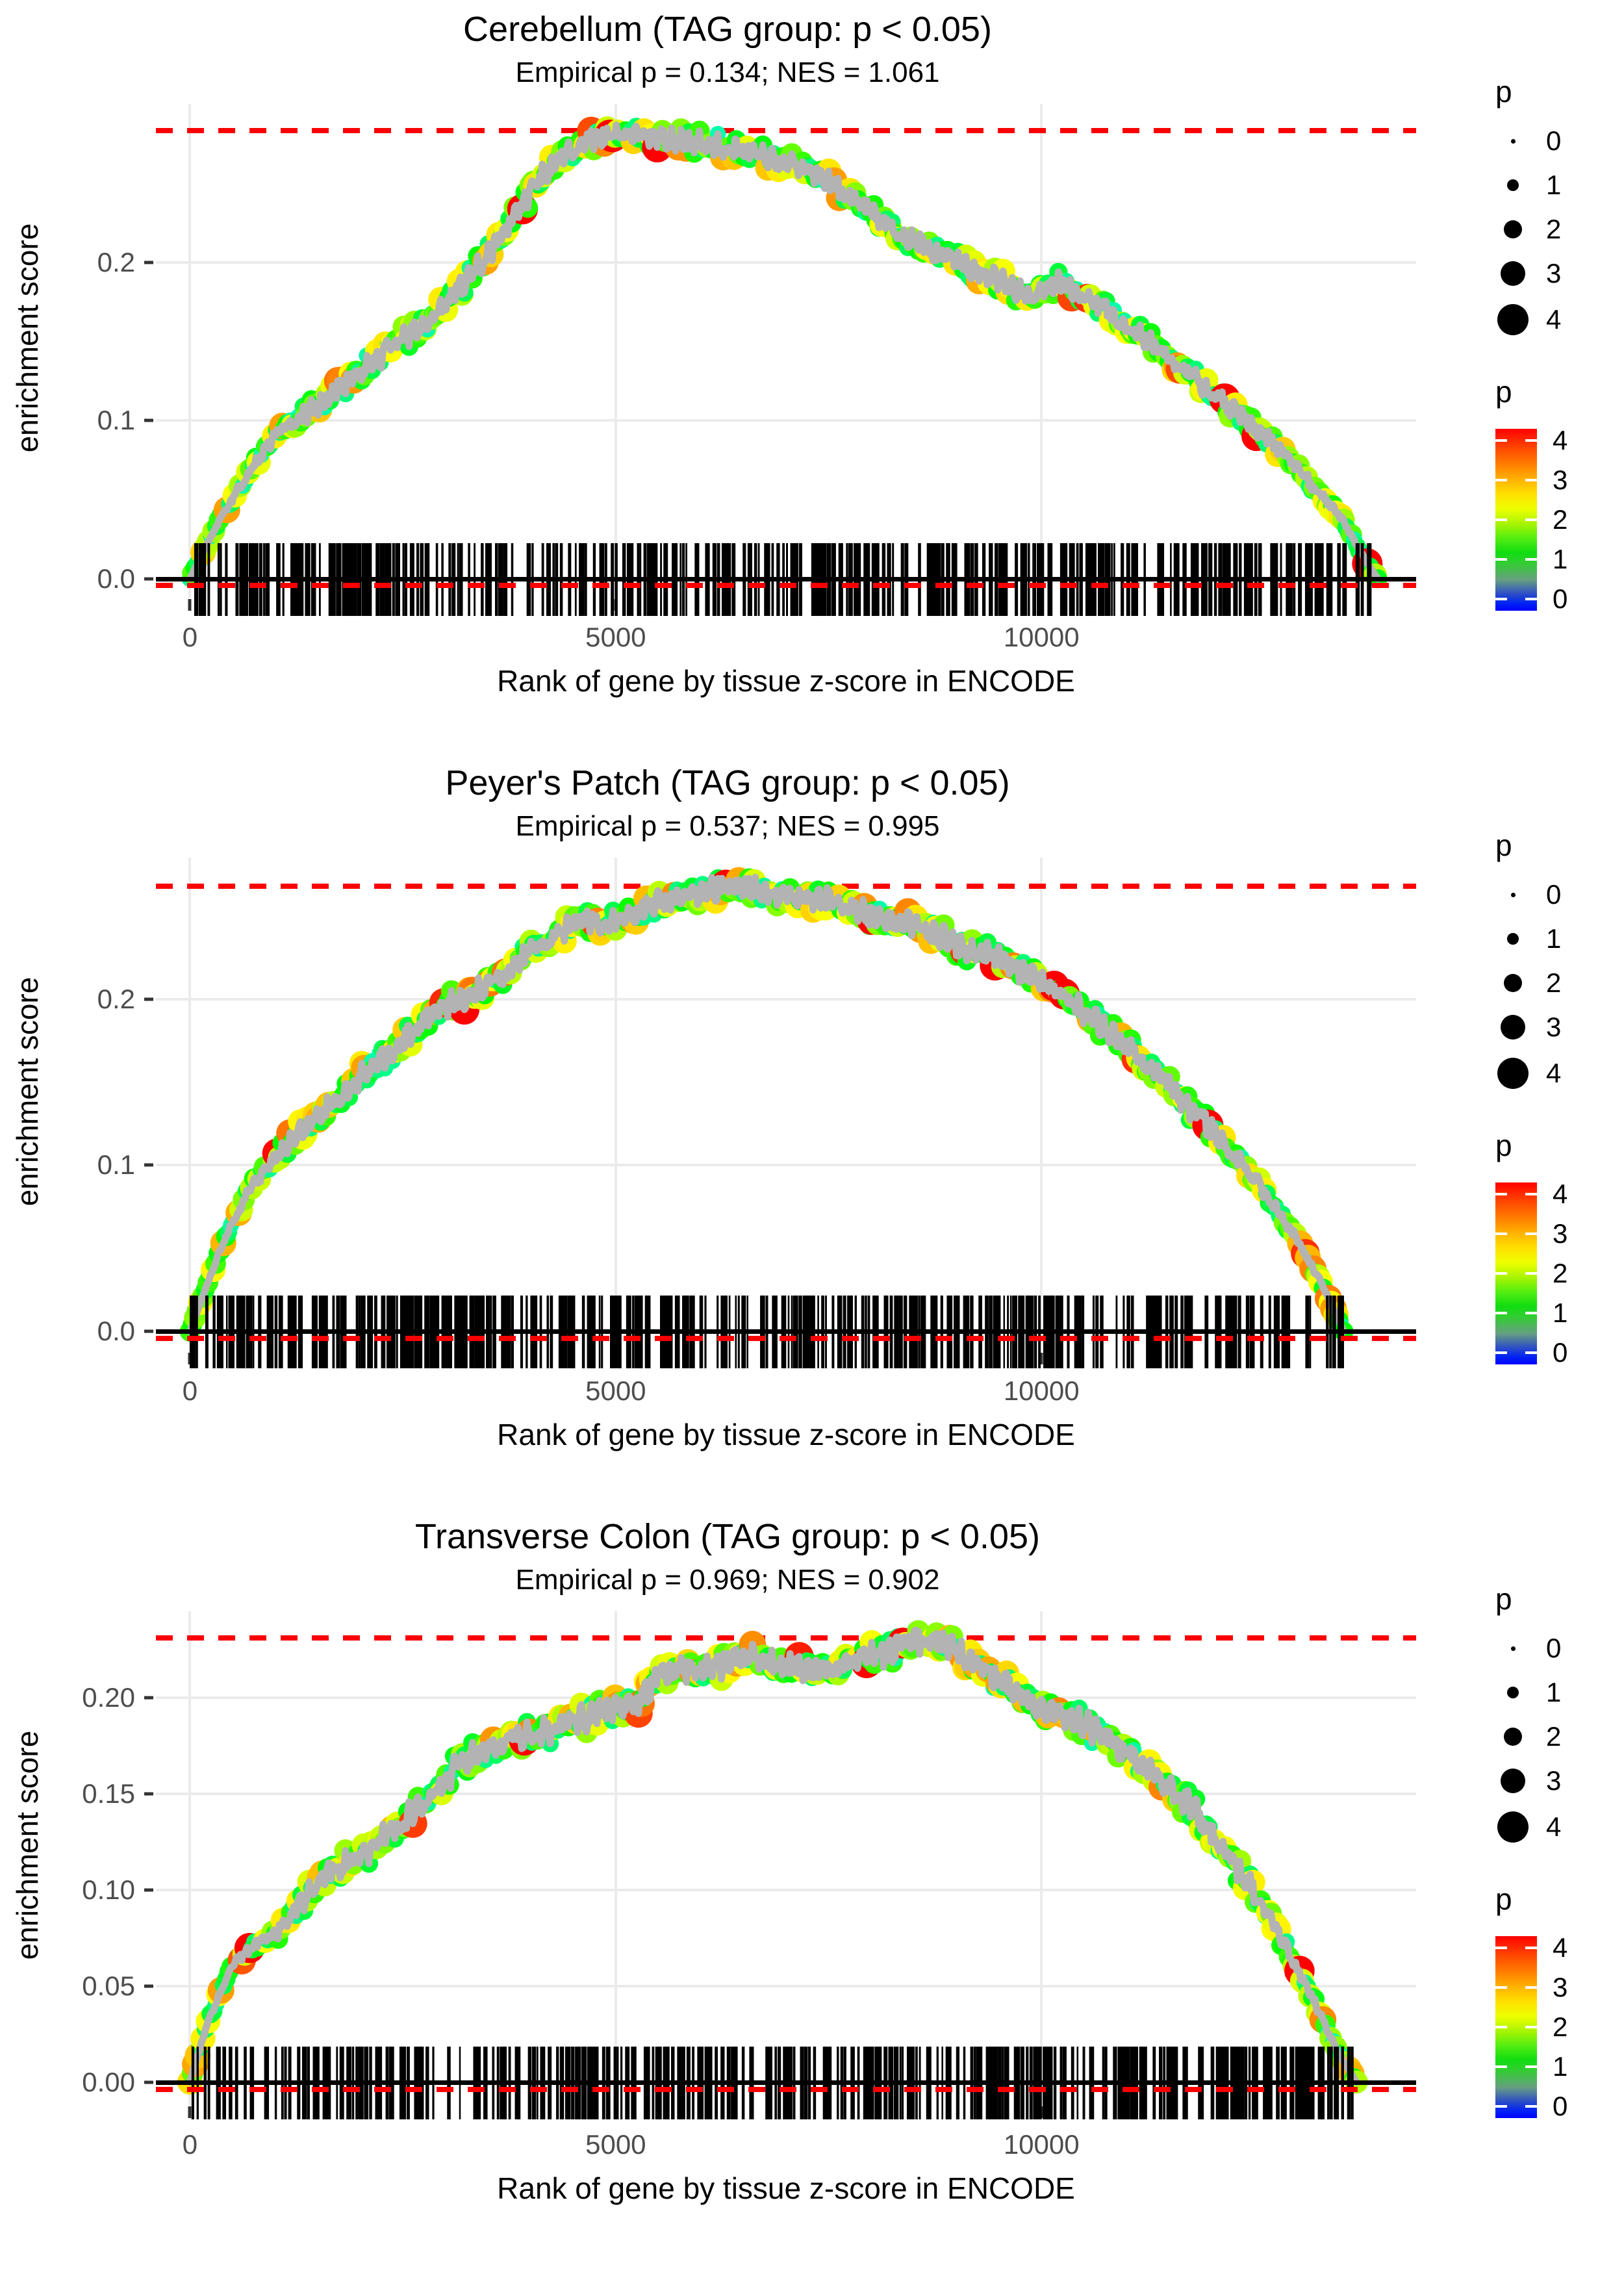 The height and width of the screenshot is (2274, 1624). Describe the element at coordinates (1525, 1692) in the screenshot. I see `size-legend-item: 1` at that location.